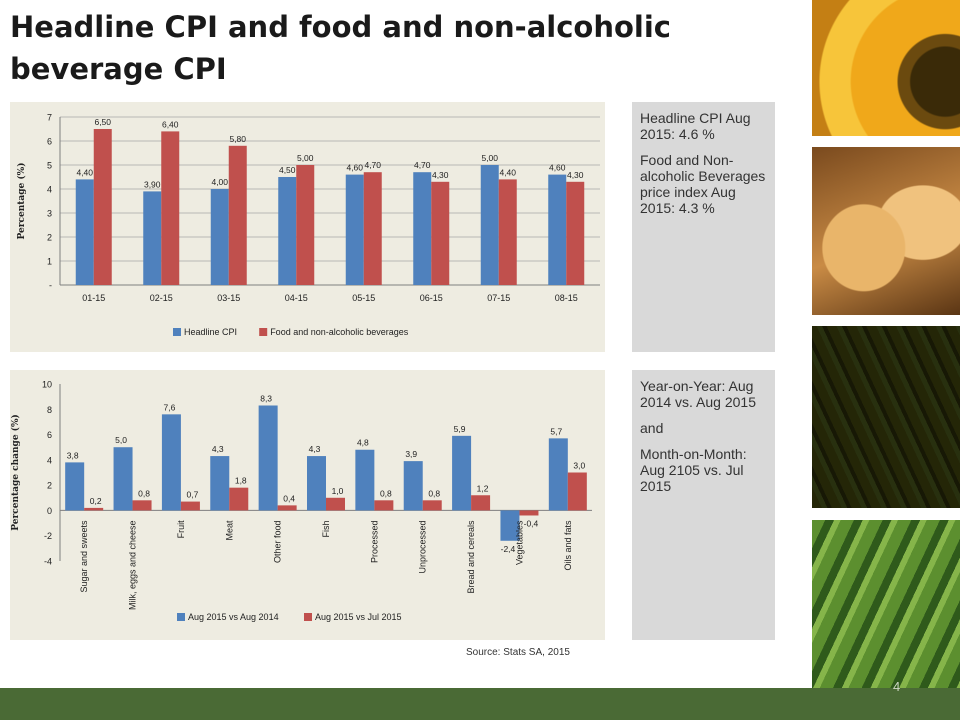 The width and height of the screenshot is (960, 720). What do you see at coordinates (289, 498) in the screenshot?
I see `data-label: 0,4` at bounding box center [289, 498].